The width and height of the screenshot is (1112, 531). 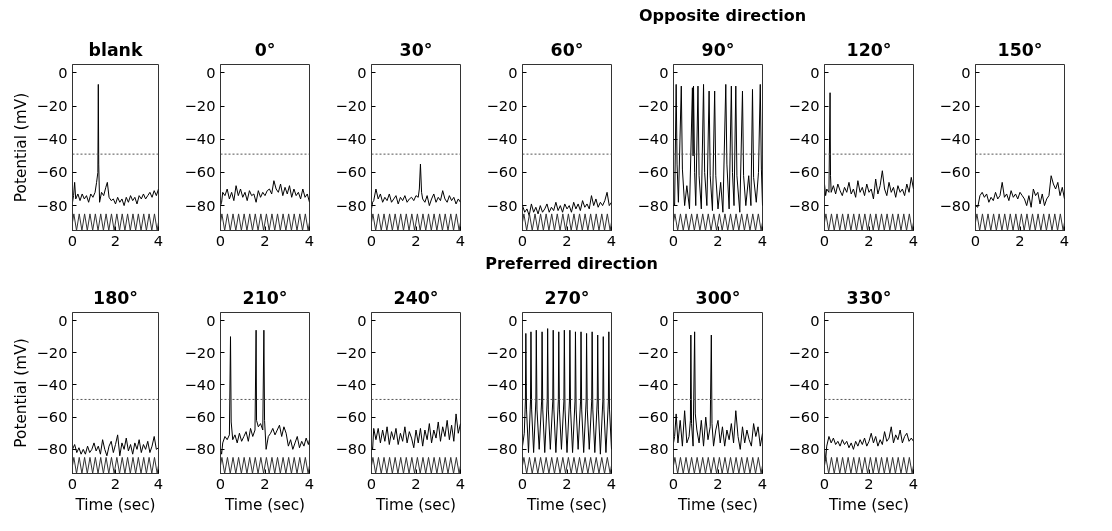 What do you see at coordinates (718, 49) in the screenshot?
I see `chart-title: 90°` at bounding box center [718, 49].